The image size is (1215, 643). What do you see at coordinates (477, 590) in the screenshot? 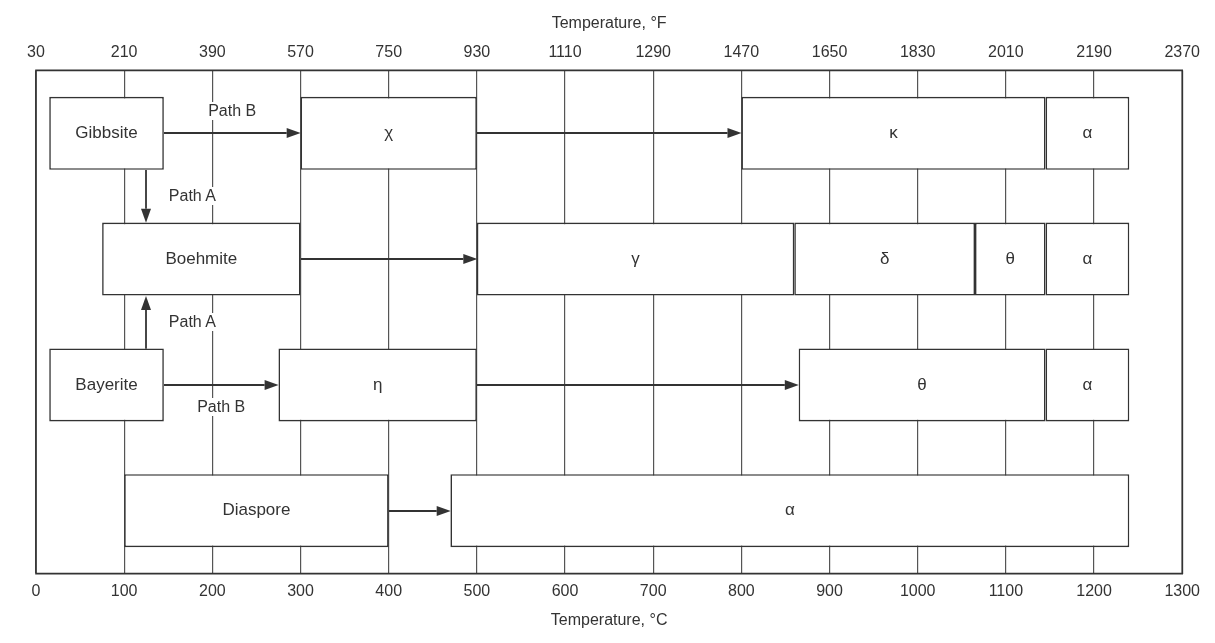
I see `x-tick-label: 500` at bounding box center [477, 590].